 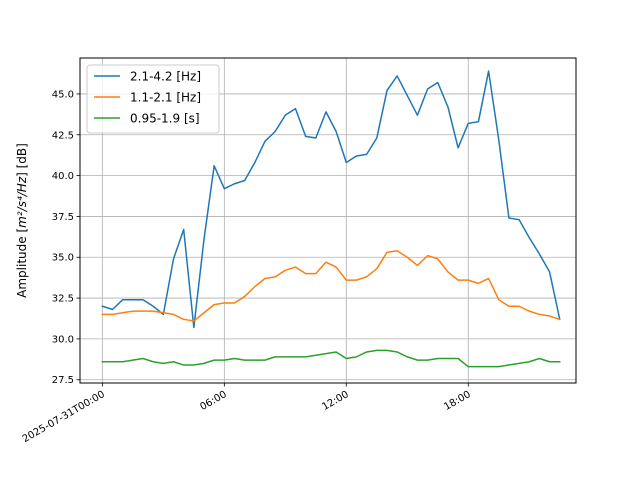 I want to click on y-tick-label: 32.5, so click(x=63, y=299).